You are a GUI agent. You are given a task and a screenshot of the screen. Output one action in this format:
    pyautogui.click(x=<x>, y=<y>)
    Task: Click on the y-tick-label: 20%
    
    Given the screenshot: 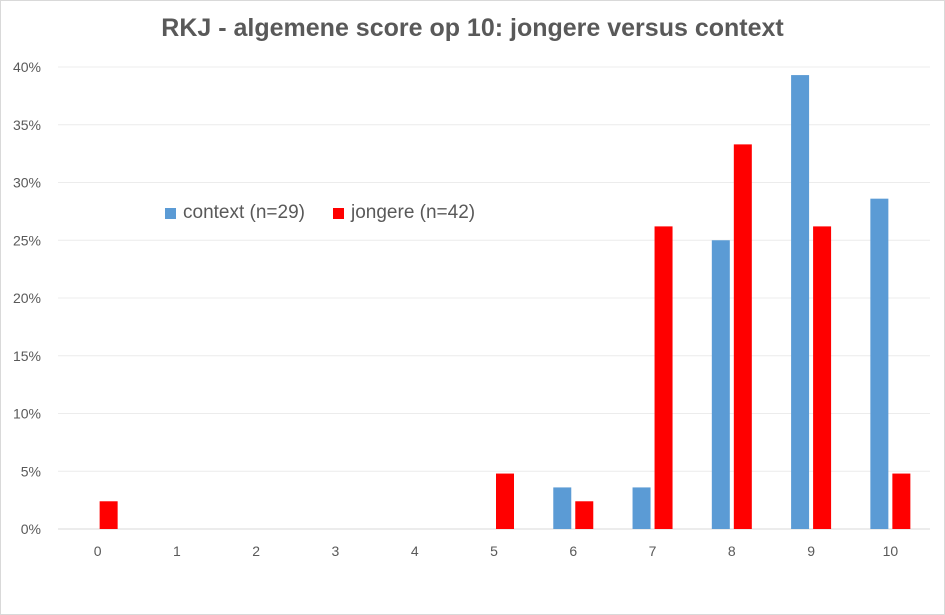 What is the action you would take?
    pyautogui.click(x=27, y=298)
    